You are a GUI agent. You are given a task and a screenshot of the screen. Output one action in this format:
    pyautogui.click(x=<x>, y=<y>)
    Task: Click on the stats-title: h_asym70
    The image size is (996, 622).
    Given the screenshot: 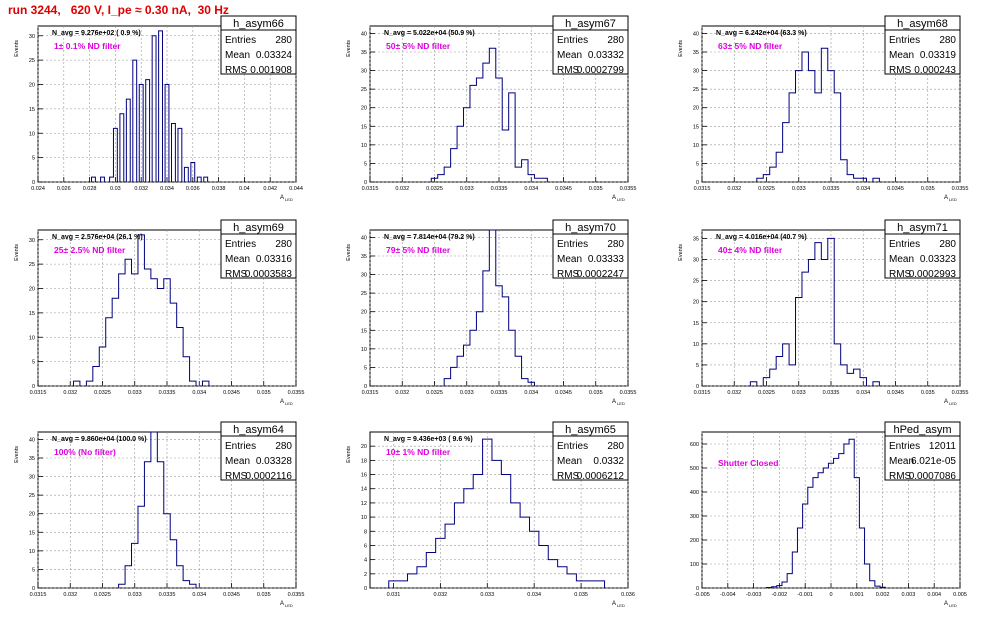 What is the action you would take?
    pyautogui.click(x=590, y=228)
    